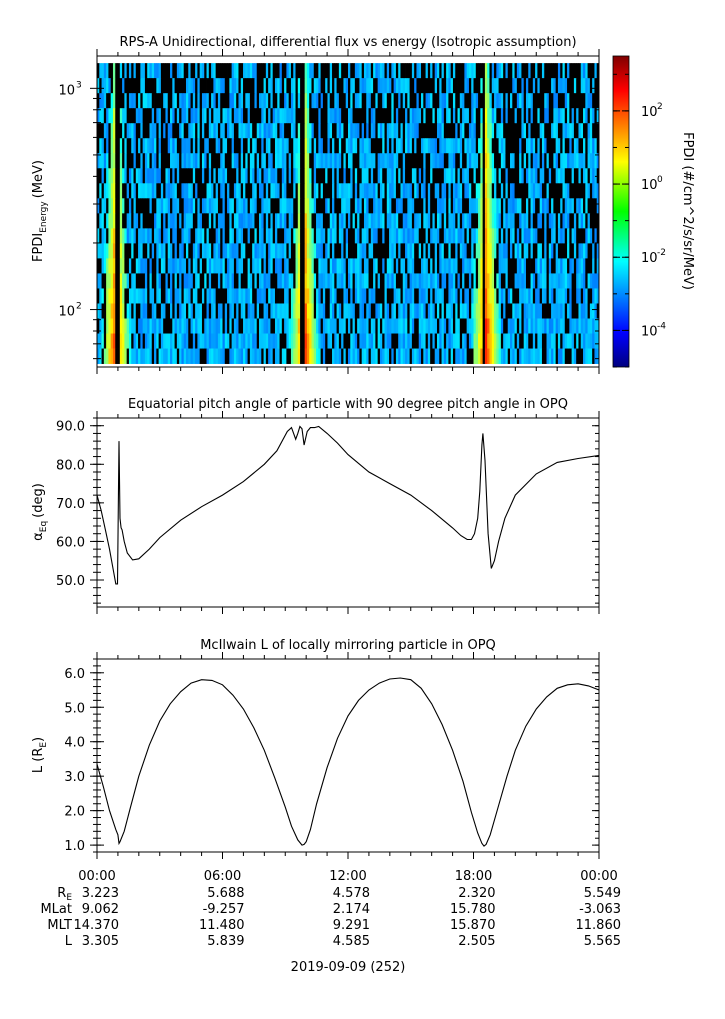 The height and width of the screenshot is (1019, 725). Describe the element at coordinates (74, 743) in the screenshot. I see `y-tick-label: 4.0` at that location.